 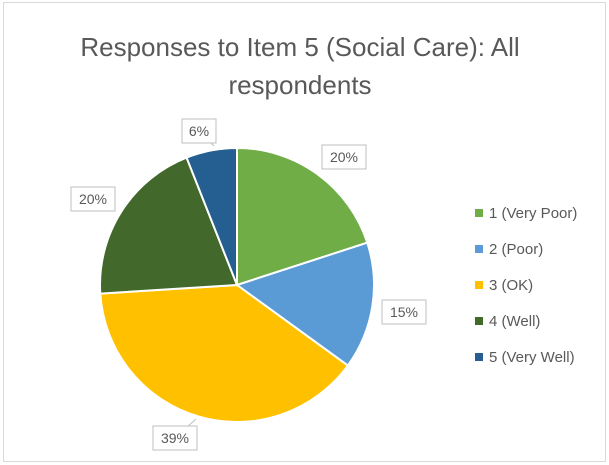 I want to click on data-label-well: 20%, so click(x=93, y=199).